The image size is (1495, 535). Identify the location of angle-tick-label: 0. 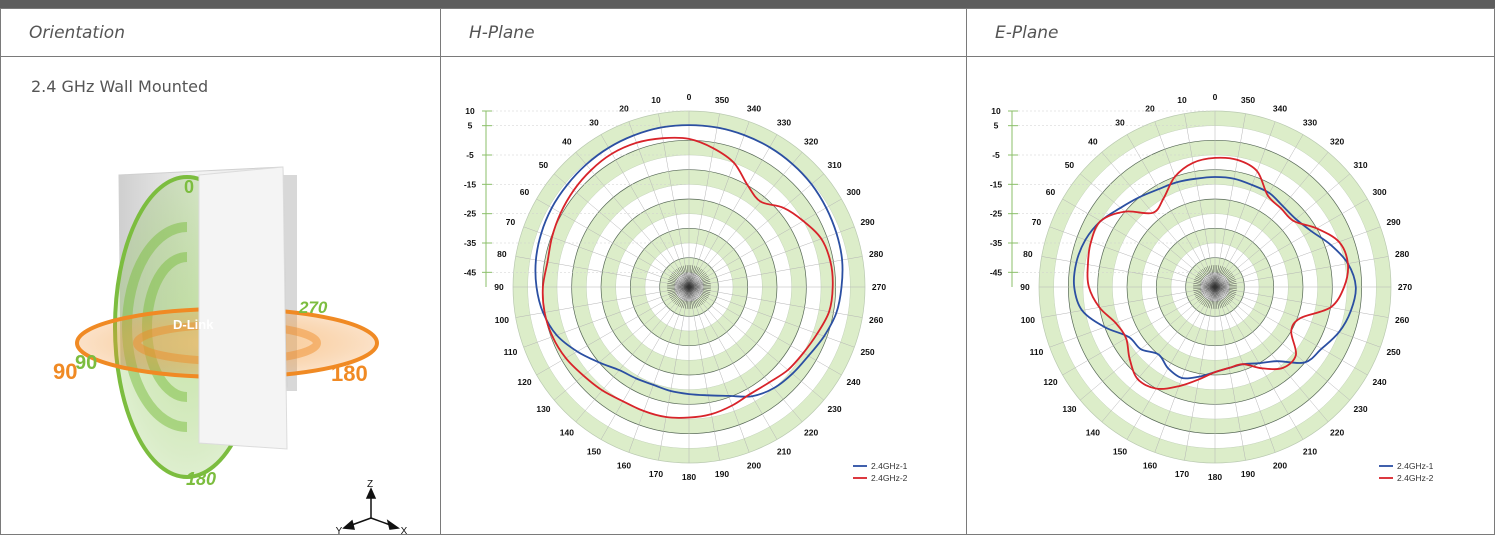
(689, 97).